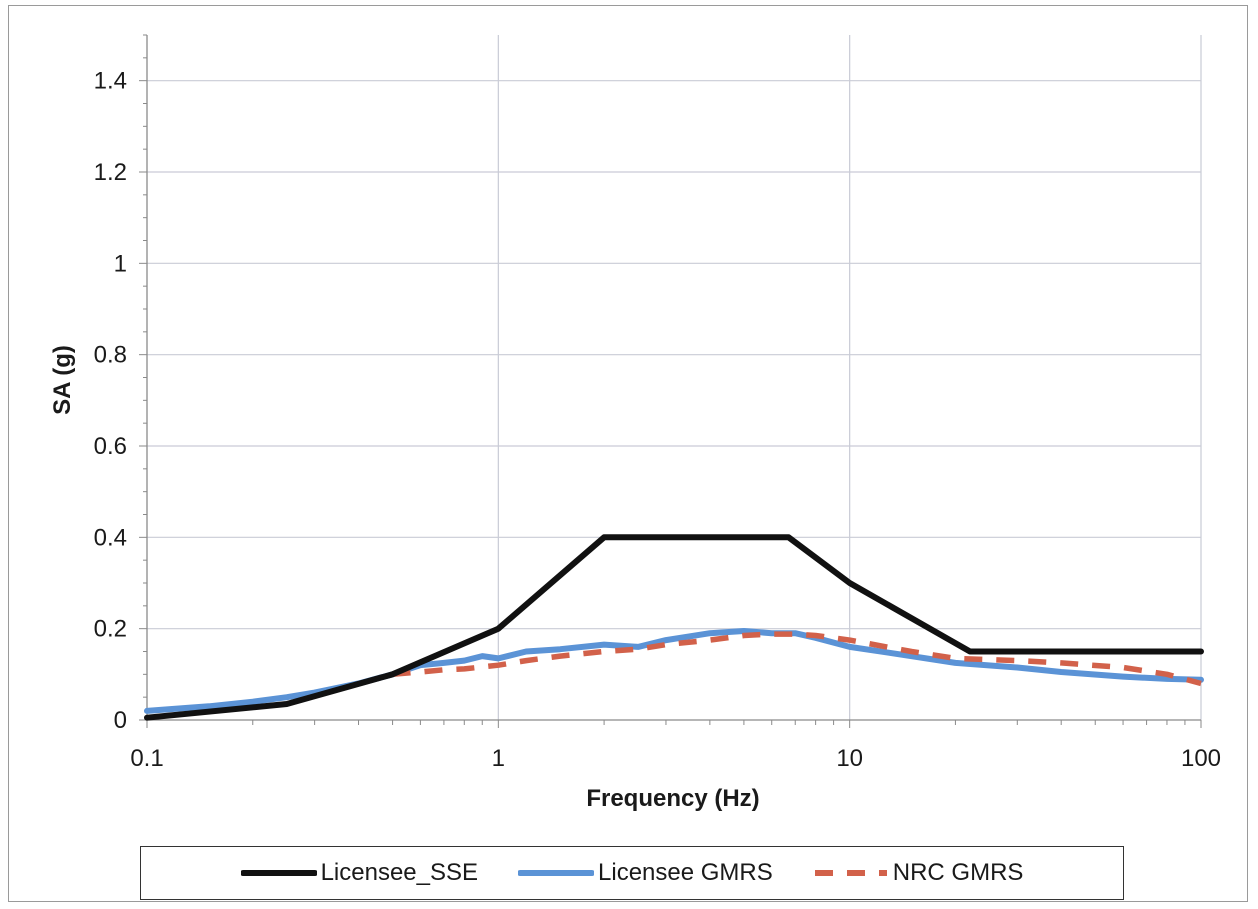  Describe the element at coordinates (110, 172) in the screenshot. I see `y-tick-label: 1.2` at that location.